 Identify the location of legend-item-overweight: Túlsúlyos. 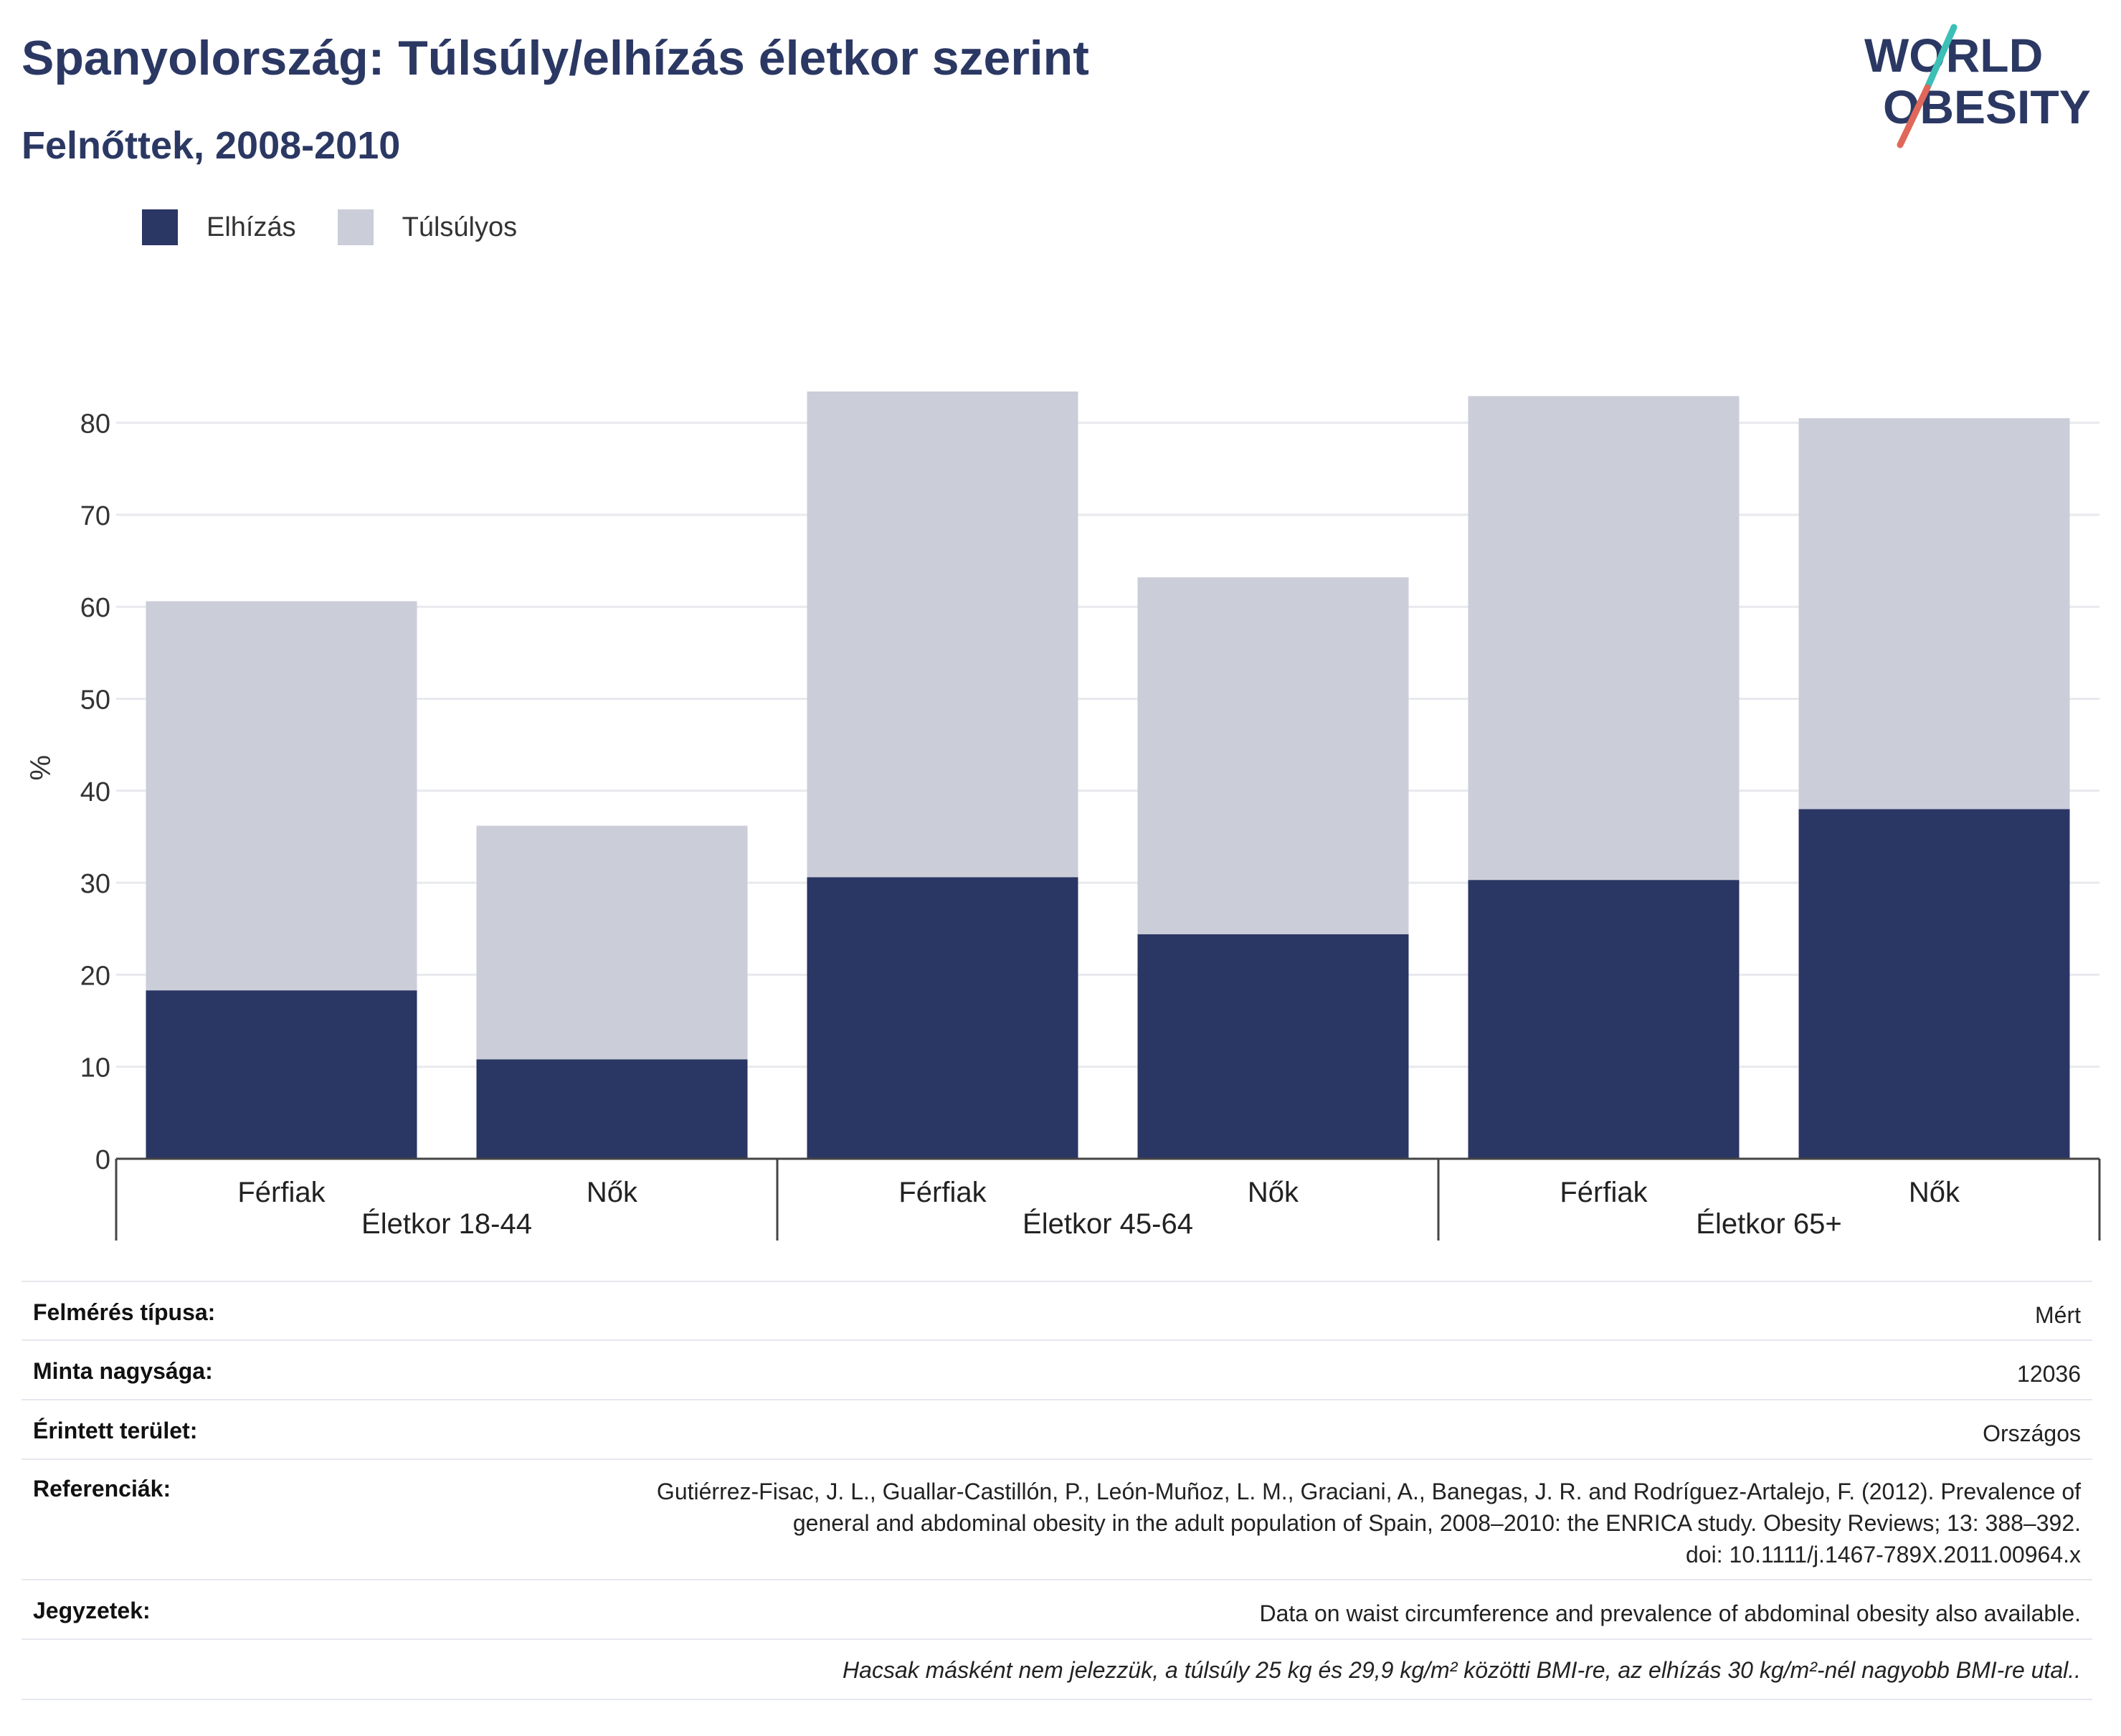
(427, 227).